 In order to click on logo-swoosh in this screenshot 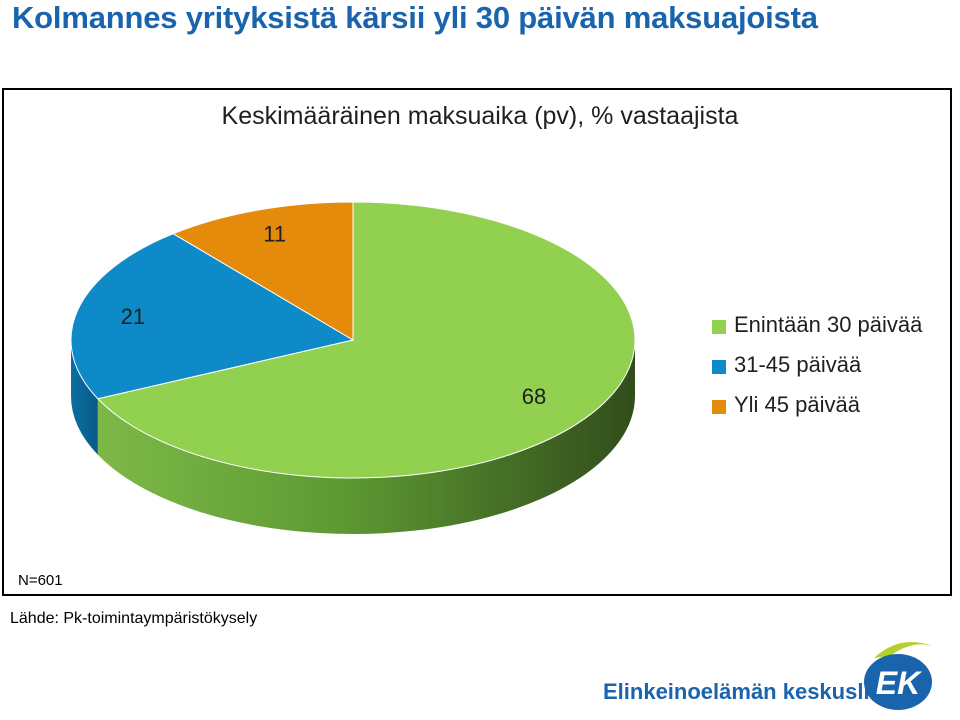, I will do `click(903, 650)`.